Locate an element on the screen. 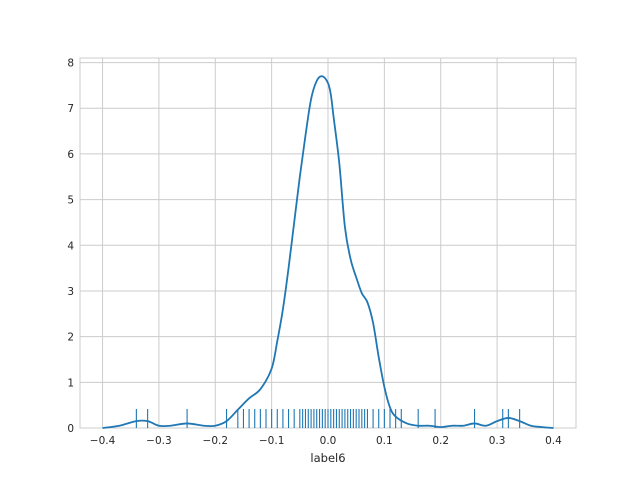  x-tick-label: 0.0 is located at coordinates (328, 441).